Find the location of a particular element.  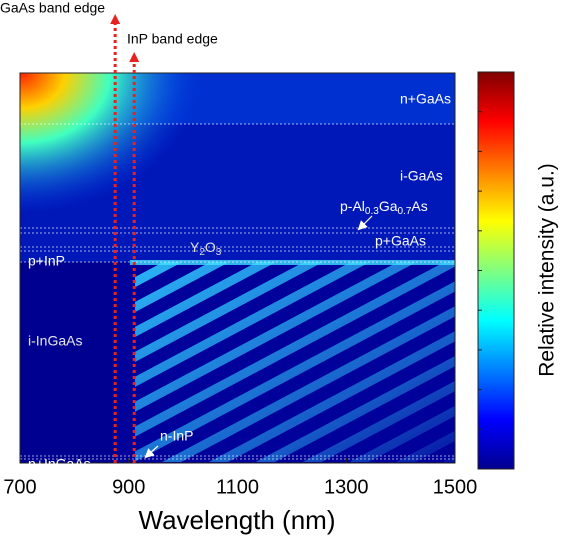

band-edge-label: GaAs band edge is located at coordinates (52, 8).